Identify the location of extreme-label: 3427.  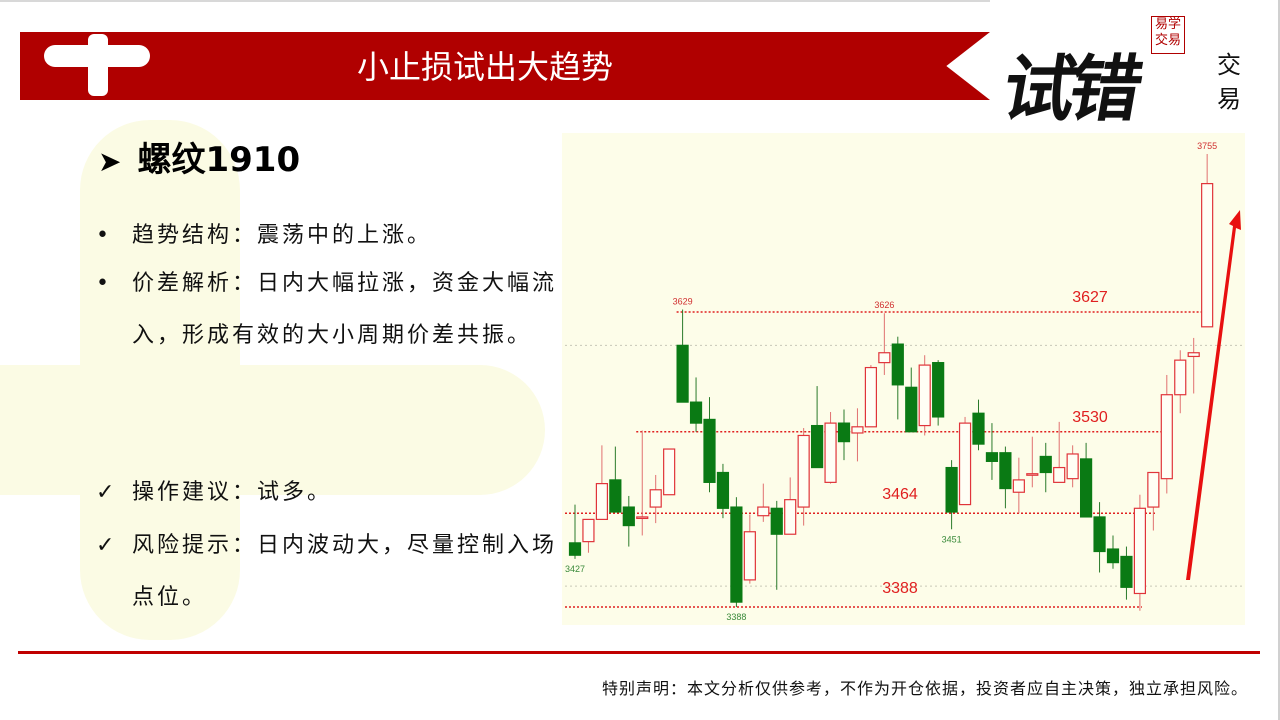
(575, 569).